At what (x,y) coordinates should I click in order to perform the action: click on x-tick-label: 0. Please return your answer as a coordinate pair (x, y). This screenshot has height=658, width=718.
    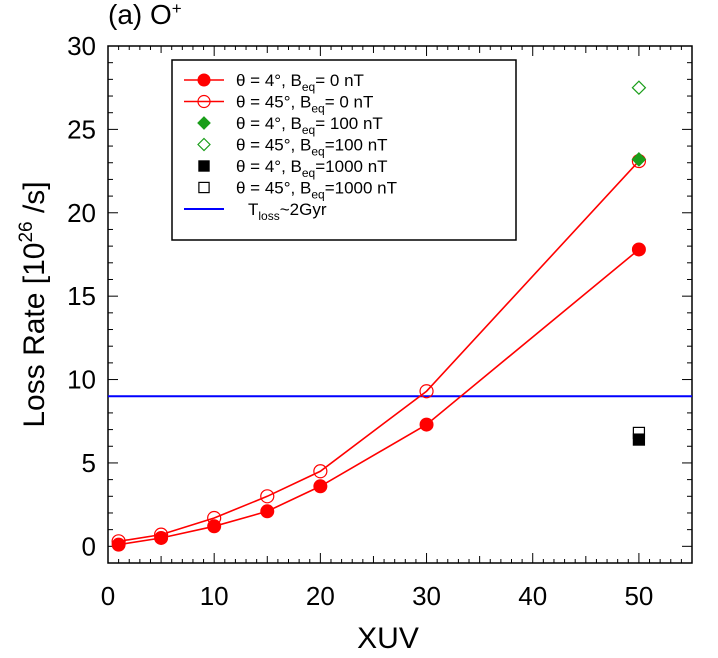
    Looking at the image, I should click on (108, 596).